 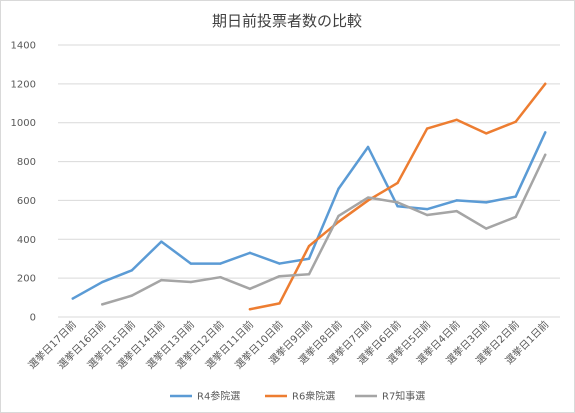 I want to click on y-tick-label: 600, so click(x=26, y=201).